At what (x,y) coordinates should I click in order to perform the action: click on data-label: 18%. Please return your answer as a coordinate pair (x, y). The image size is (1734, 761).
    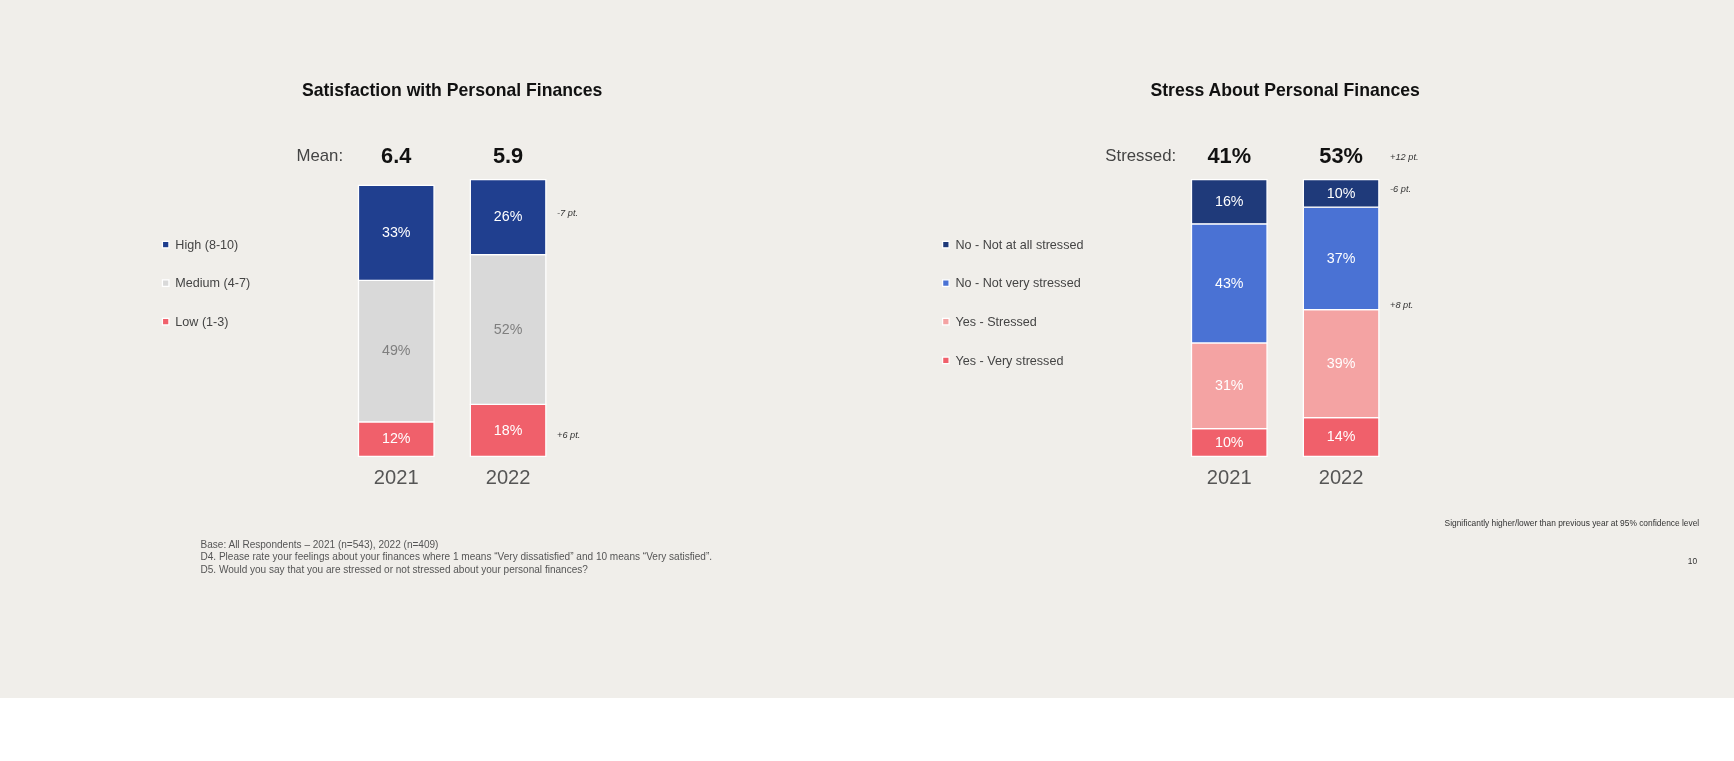
    Looking at the image, I should click on (508, 429).